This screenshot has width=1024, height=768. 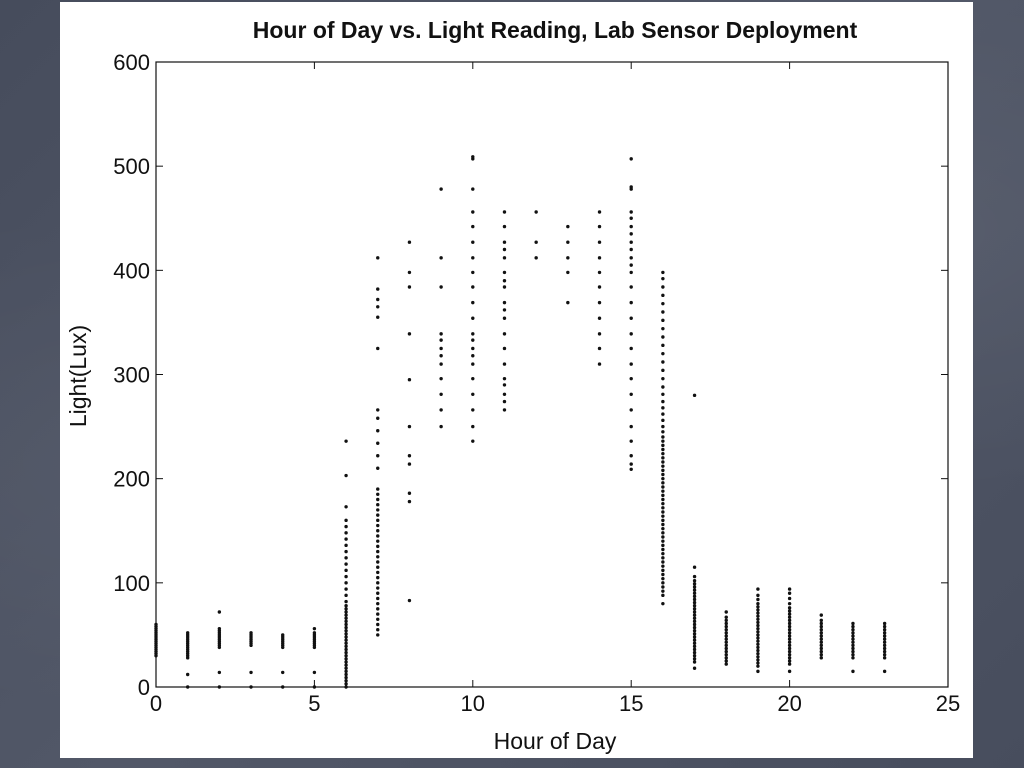 I want to click on y-tick-label: 0, so click(x=144, y=687).